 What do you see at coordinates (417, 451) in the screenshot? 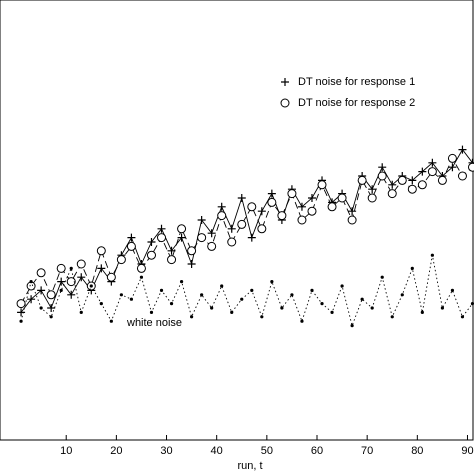
I see `x-tick-label: 80` at bounding box center [417, 451].